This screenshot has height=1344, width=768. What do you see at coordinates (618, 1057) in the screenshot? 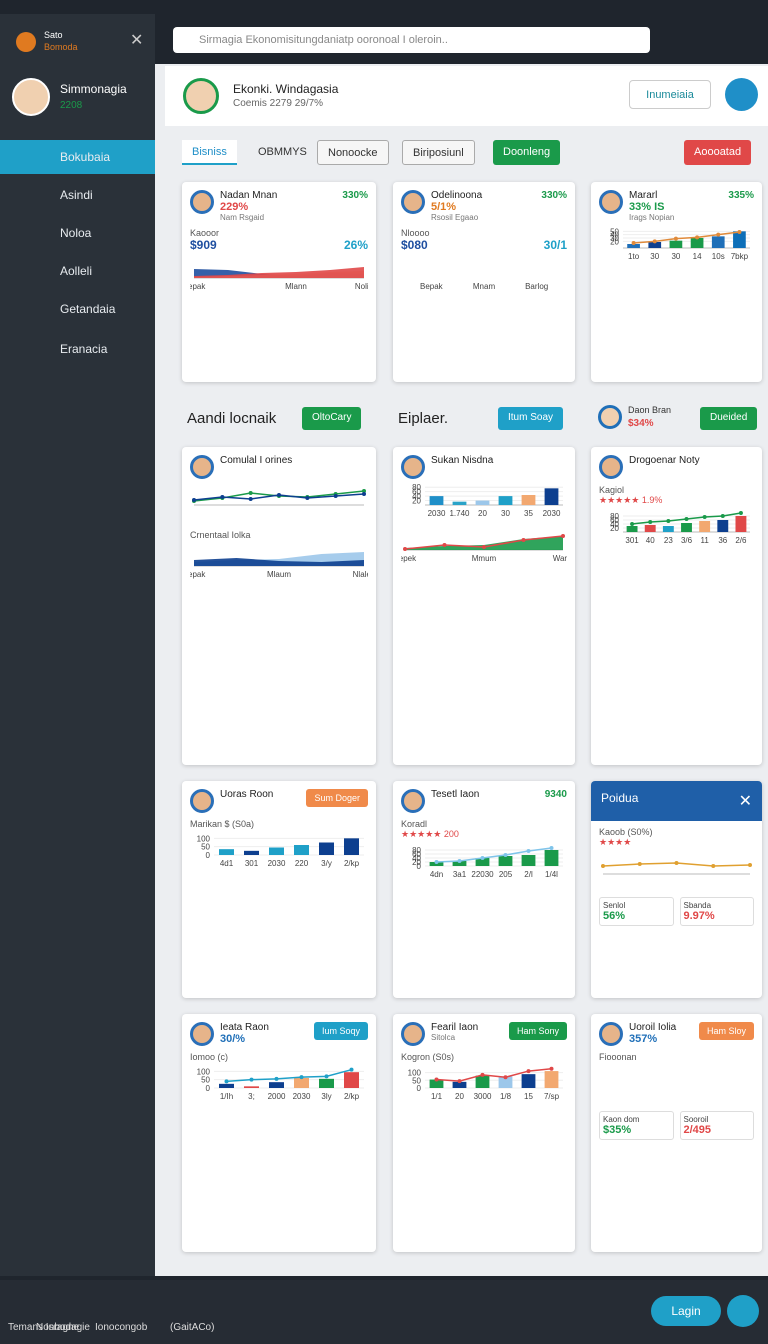
I see `card-label: Fiooonan` at bounding box center [618, 1057].